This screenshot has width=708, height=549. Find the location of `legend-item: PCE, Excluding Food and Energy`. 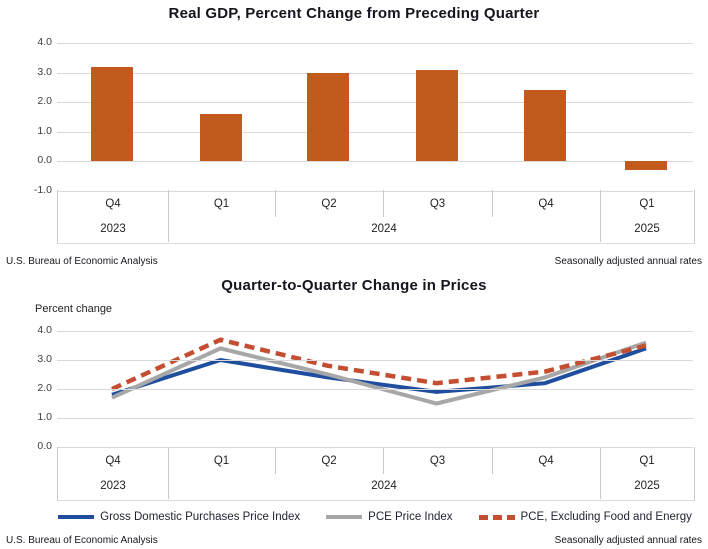

legend-item: PCE, Excluding Food and Energy is located at coordinates (585, 517).